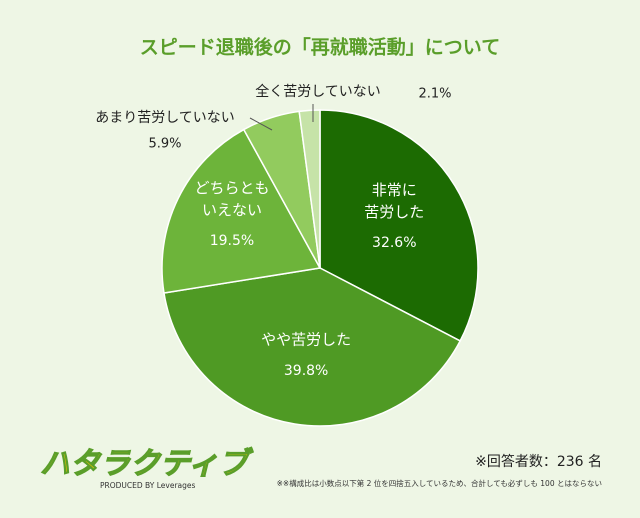  I want to click on category-label: どちらともいえない, so click(231, 199).